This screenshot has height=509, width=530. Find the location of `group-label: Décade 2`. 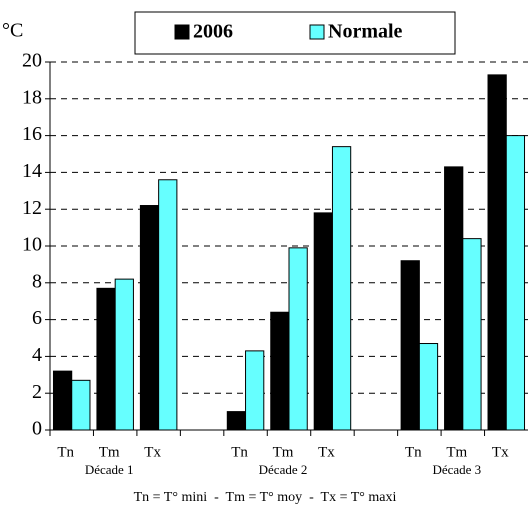

group-label: Décade 2 is located at coordinates (283, 469).